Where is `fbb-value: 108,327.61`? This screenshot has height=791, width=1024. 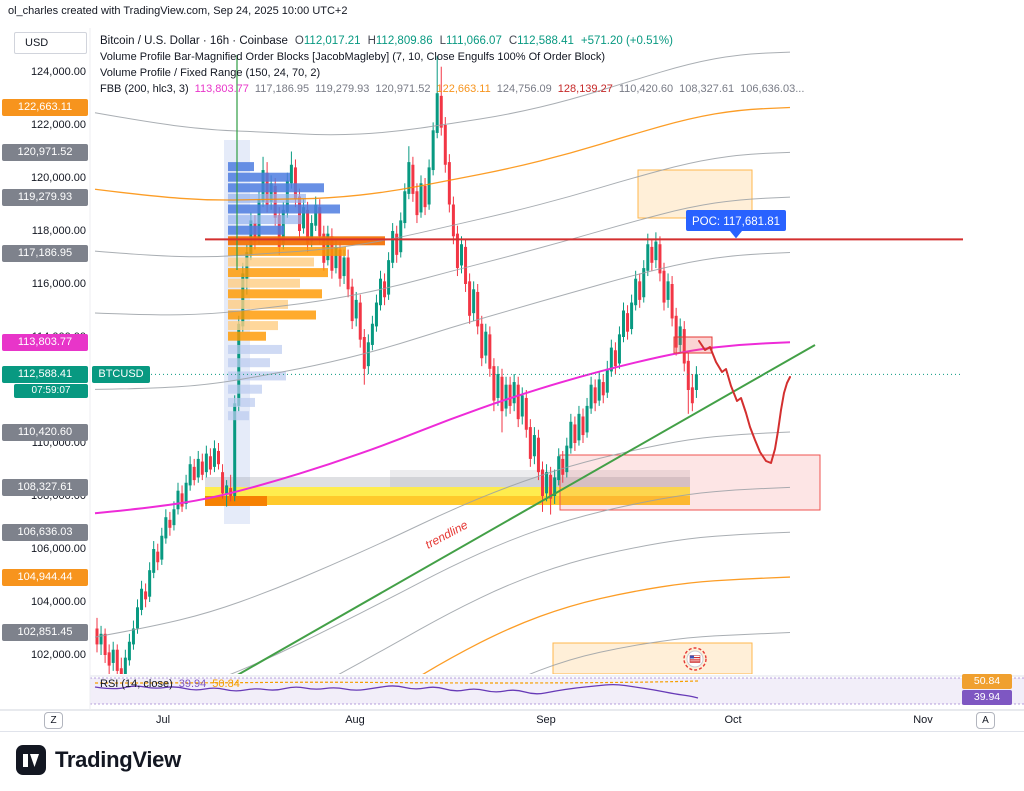
fbb-value: 108,327.61 is located at coordinates (707, 89).